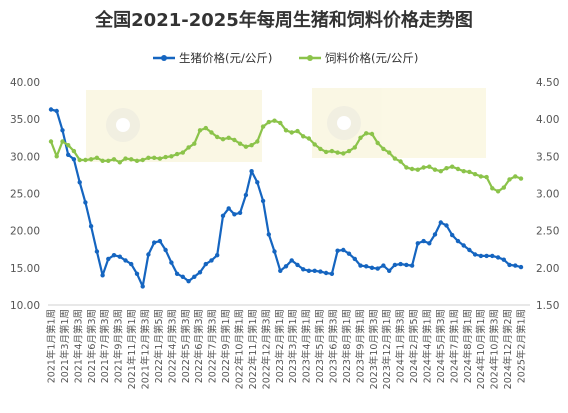 This screenshot has width=568, height=413. Describe the element at coordinates (132, 349) in the screenshot. I see `x-tick-label: 2021年11月第1周` at that location.